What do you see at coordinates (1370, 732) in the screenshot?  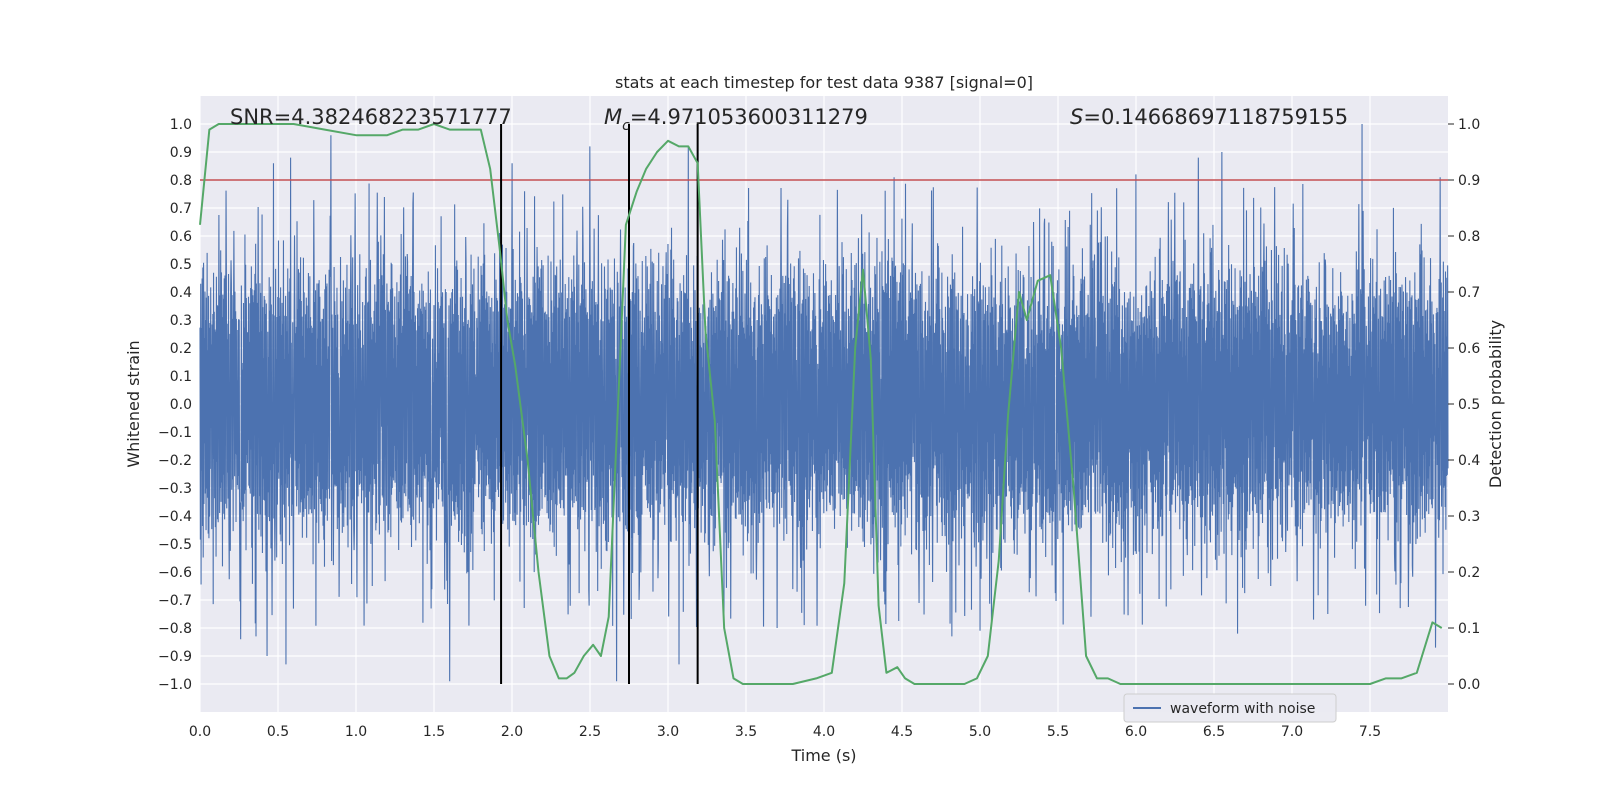 I see `x-tick-label: 7.5` at bounding box center [1370, 732].